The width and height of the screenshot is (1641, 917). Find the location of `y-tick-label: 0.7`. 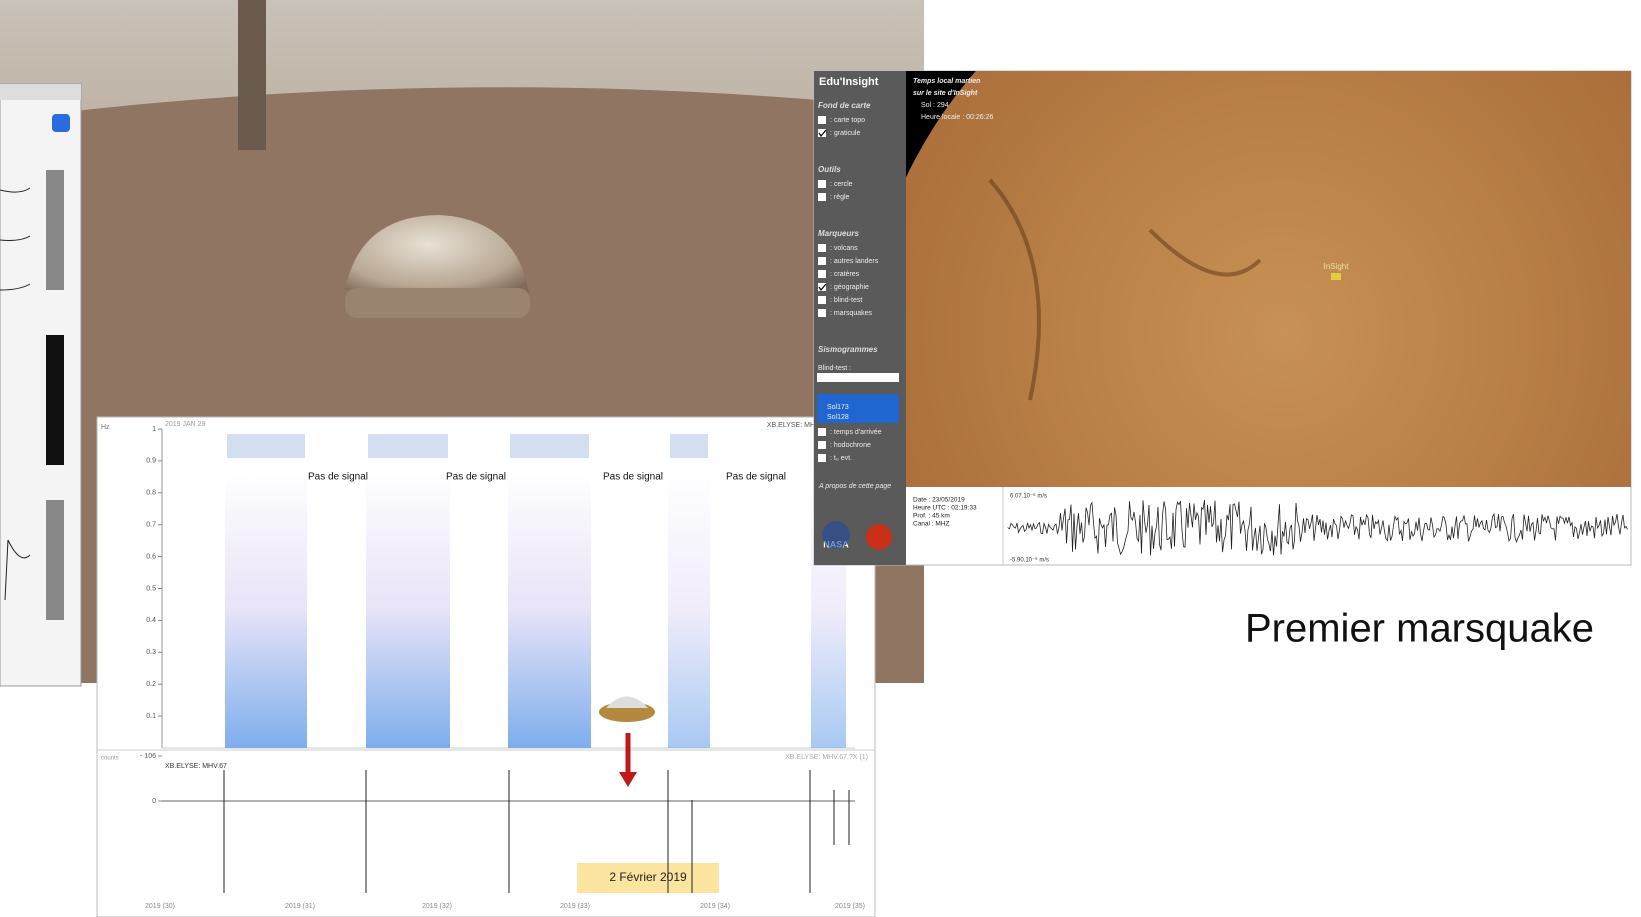

y-tick-label: 0.7 is located at coordinates (151, 525).